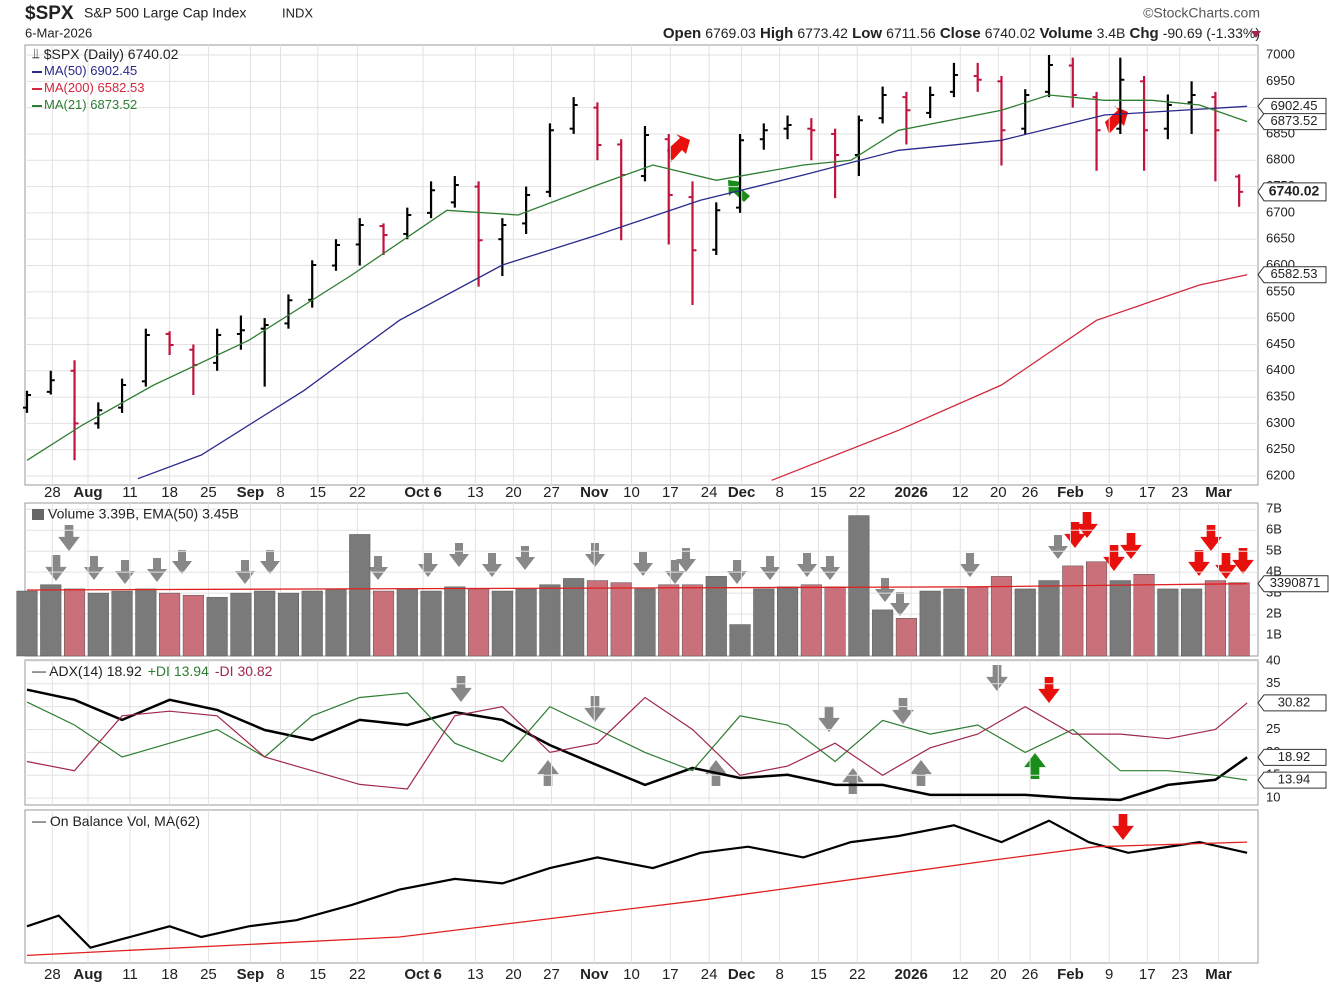 Image resolution: width=1329 pixels, height=995 pixels. Describe the element at coordinates (1111, 33) in the screenshot. I see `text-part: 3.4B` at that location.